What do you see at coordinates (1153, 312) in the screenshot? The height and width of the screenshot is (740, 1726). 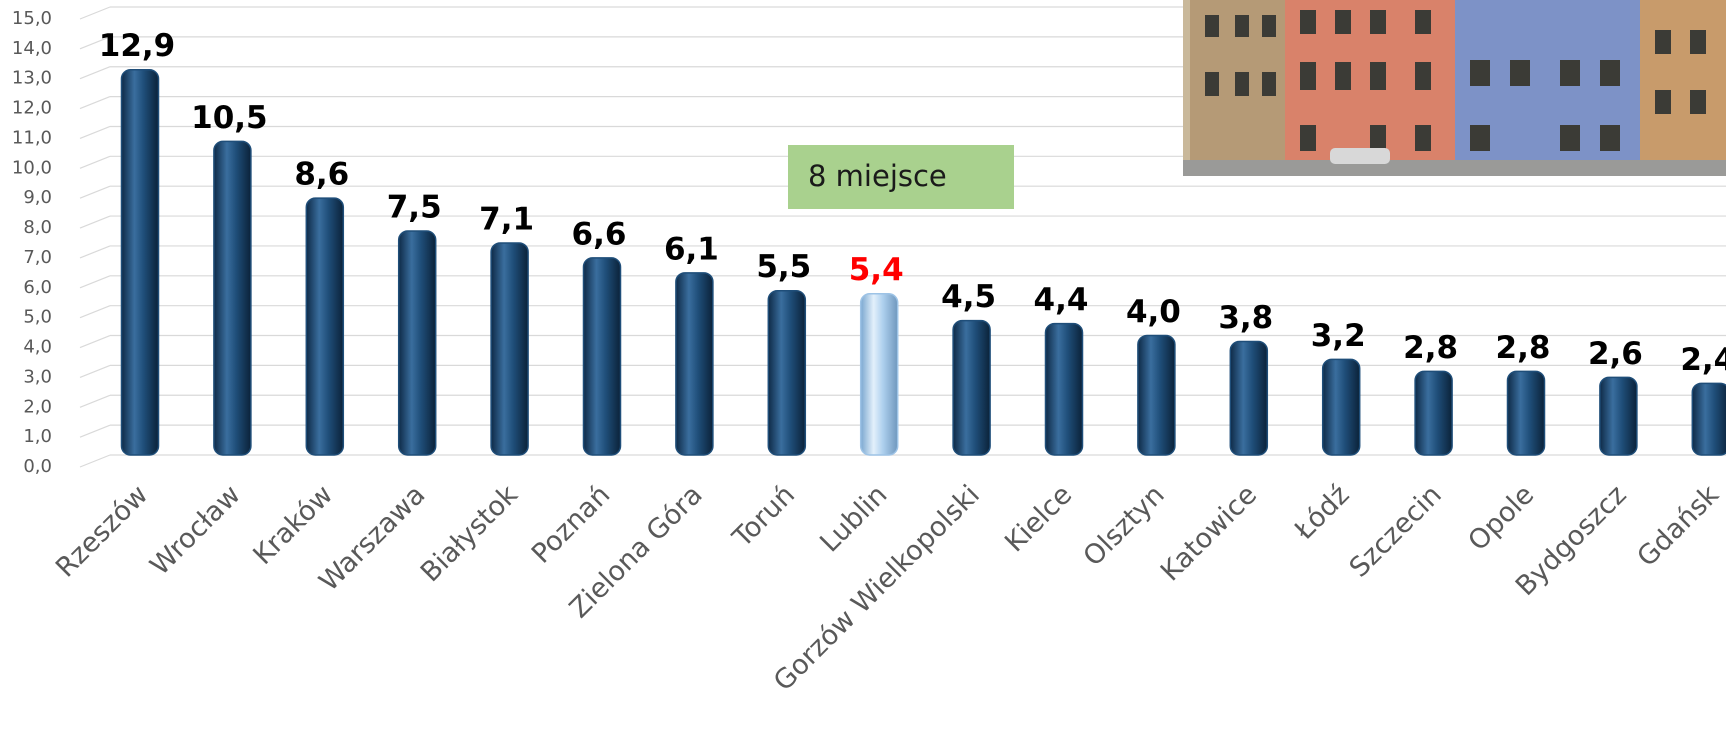 I see `value-label: 4,0` at bounding box center [1153, 312].